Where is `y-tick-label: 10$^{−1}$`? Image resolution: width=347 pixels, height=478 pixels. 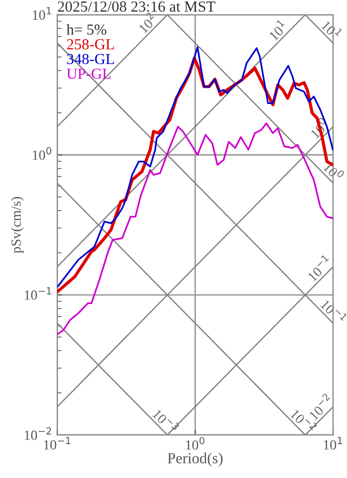
y-tick-label: 10$^{−1}$ is located at coordinates (38, 293).